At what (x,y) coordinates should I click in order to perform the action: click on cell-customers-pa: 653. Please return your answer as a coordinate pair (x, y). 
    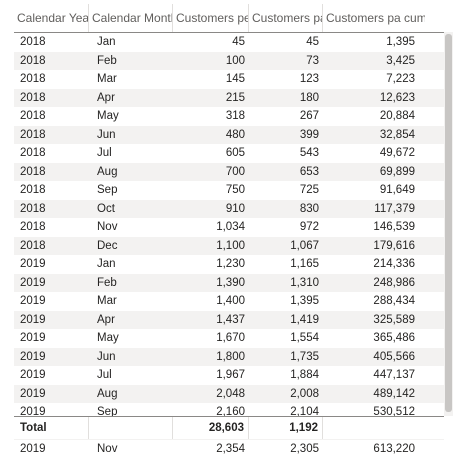
    Looking at the image, I should click on (309, 171).